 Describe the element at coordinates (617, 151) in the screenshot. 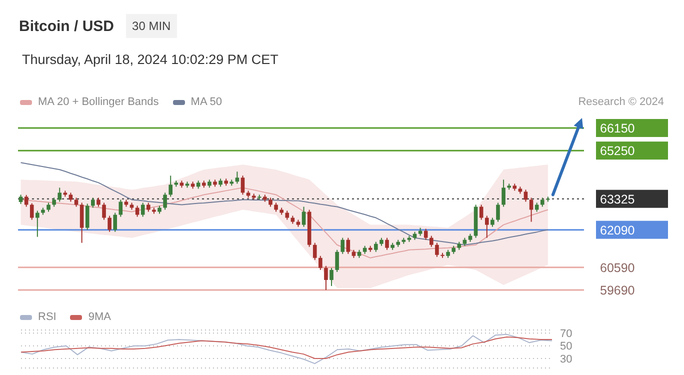

I see `y-tick-label: 65250` at that location.